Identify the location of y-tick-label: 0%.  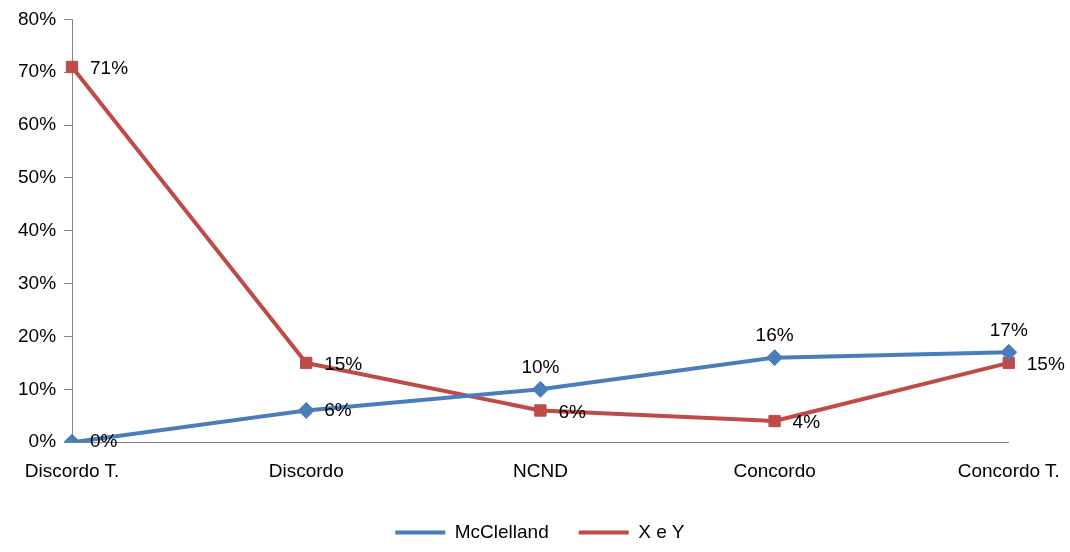
(42, 441).